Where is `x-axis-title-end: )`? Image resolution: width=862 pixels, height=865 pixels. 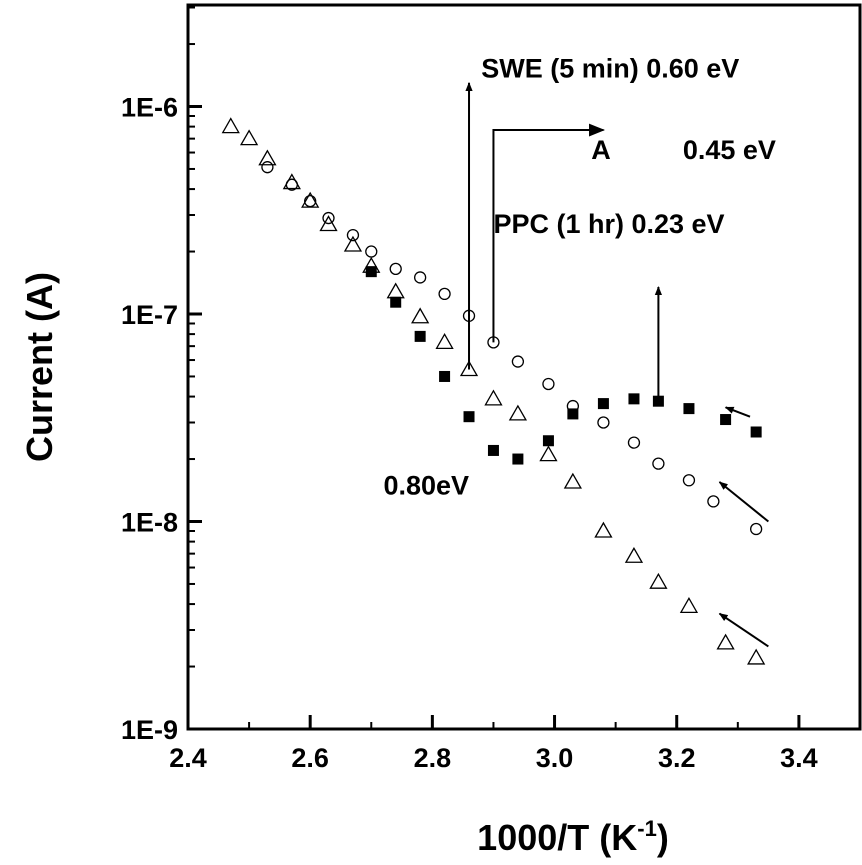
x-axis-title-end: ) is located at coordinates (663, 837).